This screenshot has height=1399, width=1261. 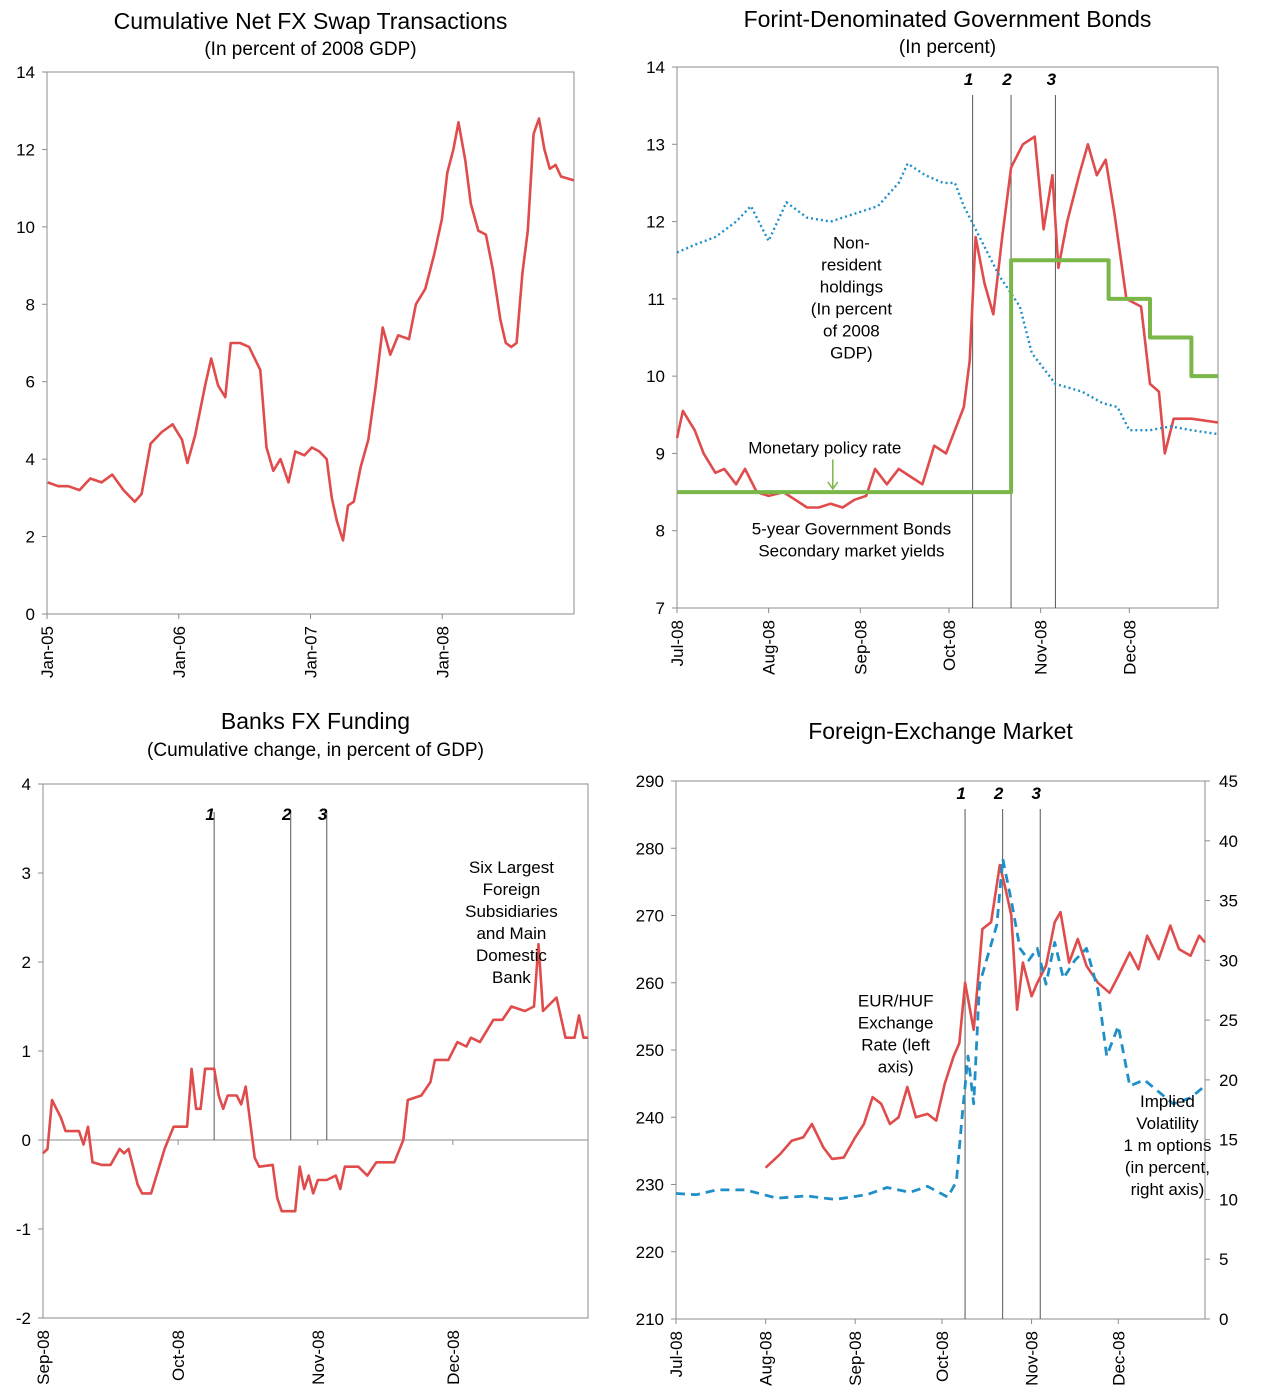 What do you see at coordinates (852, 309) in the screenshot?
I see `annotation-line: (In percent` at bounding box center [852, 309].